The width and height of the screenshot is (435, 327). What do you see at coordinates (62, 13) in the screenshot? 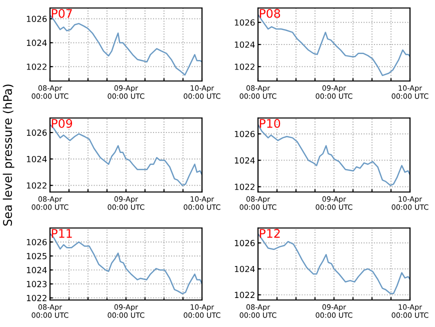
I see `annotation: P07` at bounding box center [62, 13].